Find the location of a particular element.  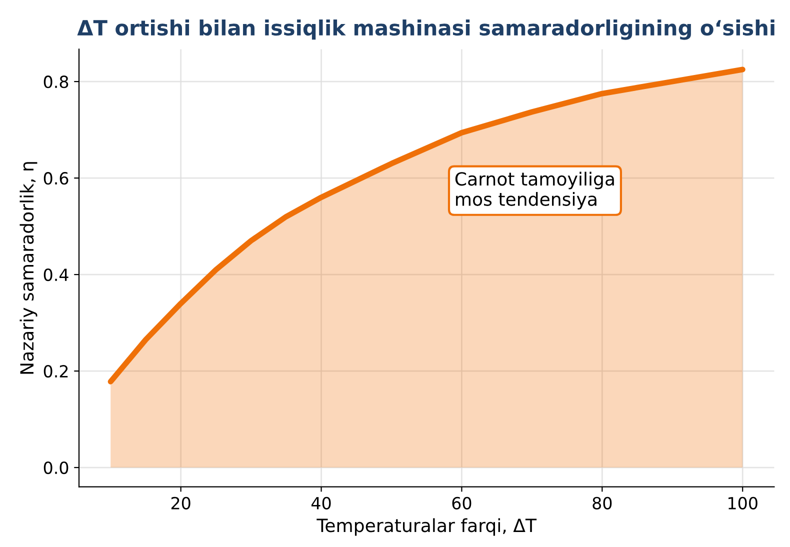

y-tick-label: 0.8 is located at coordinates (56, 82).